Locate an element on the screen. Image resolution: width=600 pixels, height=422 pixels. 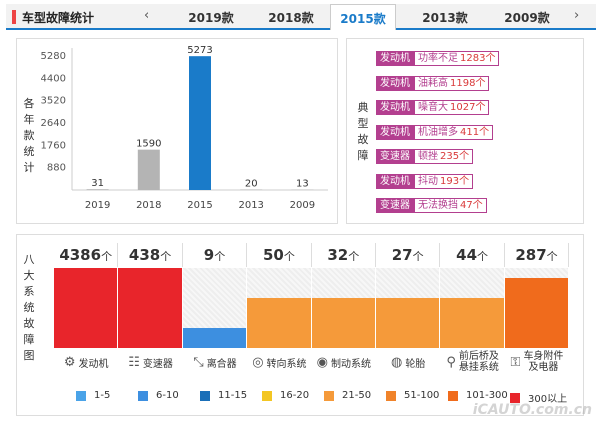
fault-desc-text: 无法换挡 is located at coordinates (438, 205).